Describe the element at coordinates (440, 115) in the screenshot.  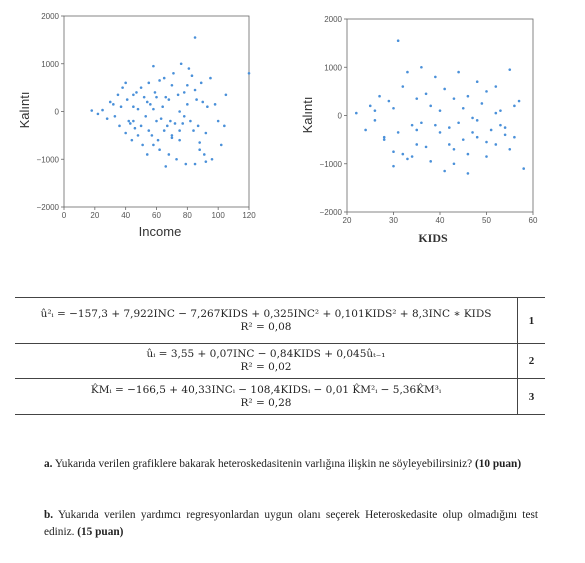
I see `plot-frame-kids` at that location.